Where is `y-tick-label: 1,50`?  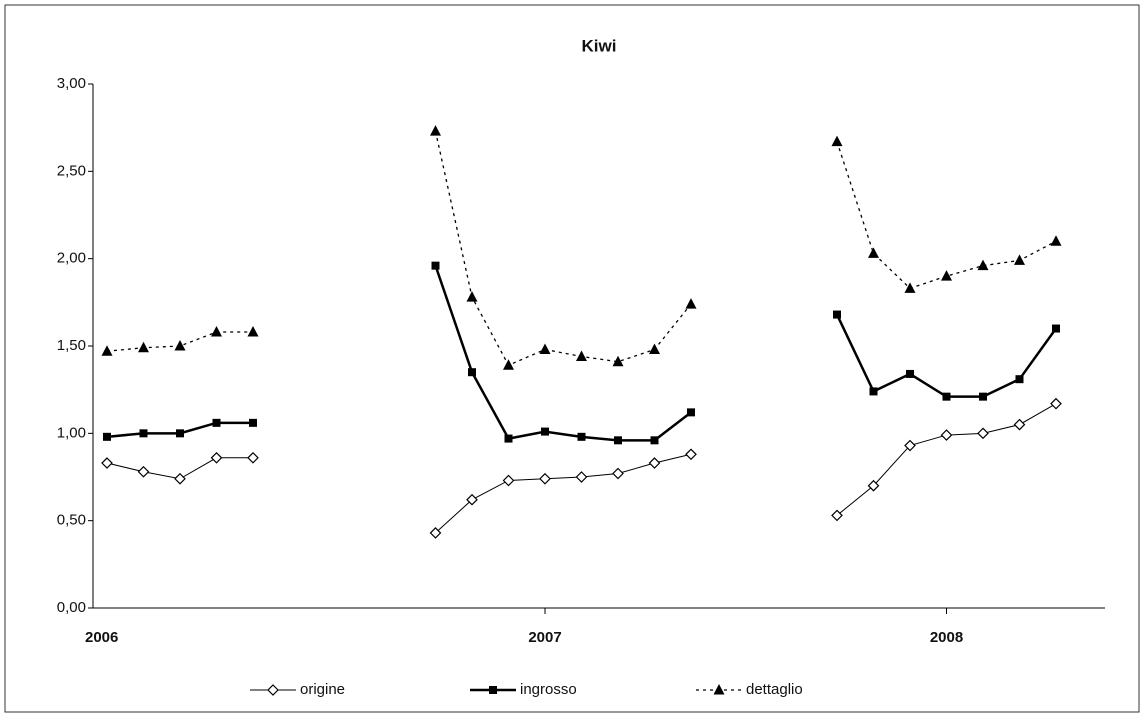
y-tick-label: 1,50 is located at coordinates (71, 345).